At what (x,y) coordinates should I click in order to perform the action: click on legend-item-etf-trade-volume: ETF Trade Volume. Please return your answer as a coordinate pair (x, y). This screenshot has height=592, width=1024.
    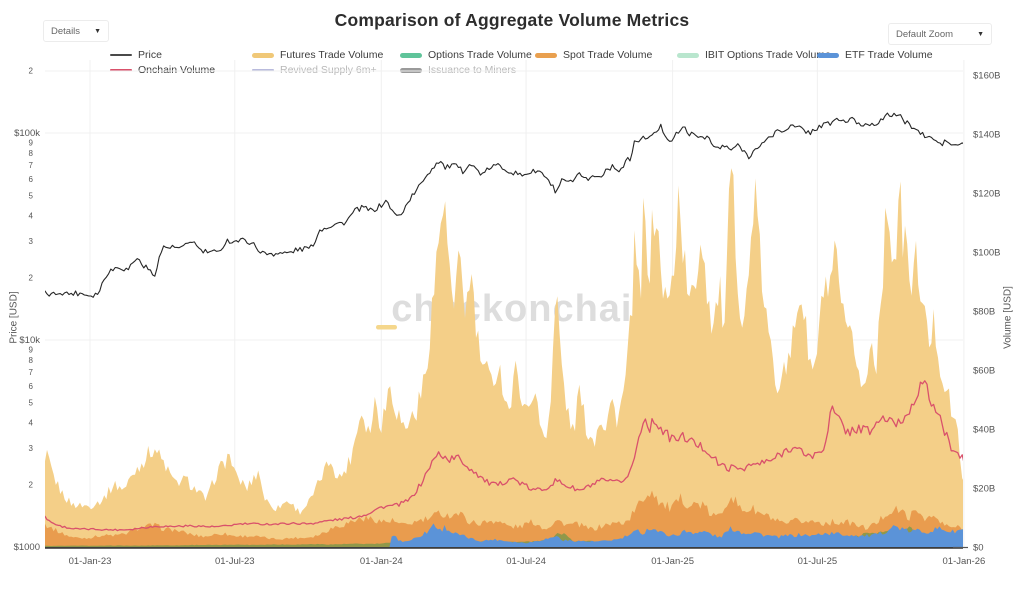
    Looking at the image, I should click on (875, 55).